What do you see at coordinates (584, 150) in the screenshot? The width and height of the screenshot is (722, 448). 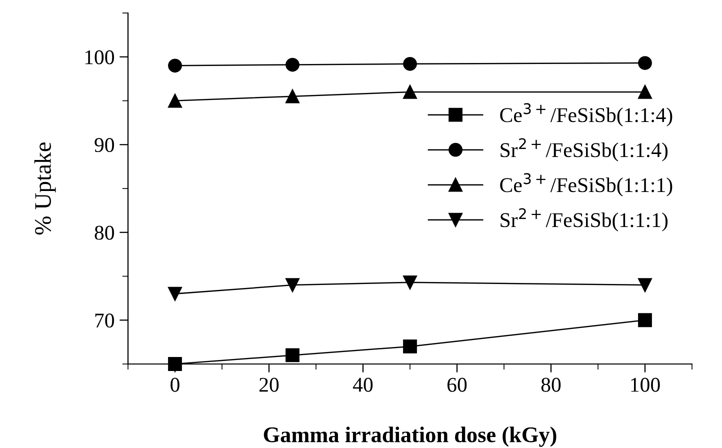 I see `legend-label: Sr$^{2+}$/FeSiSb(1:1:4)` at bounding box center [584, 150].